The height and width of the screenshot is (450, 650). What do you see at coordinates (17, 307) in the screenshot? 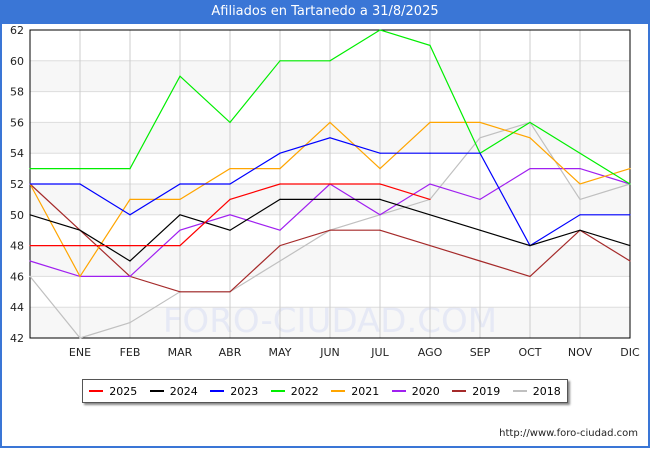
I see `y-tick-label: 44` at bounding box center [17, 307].